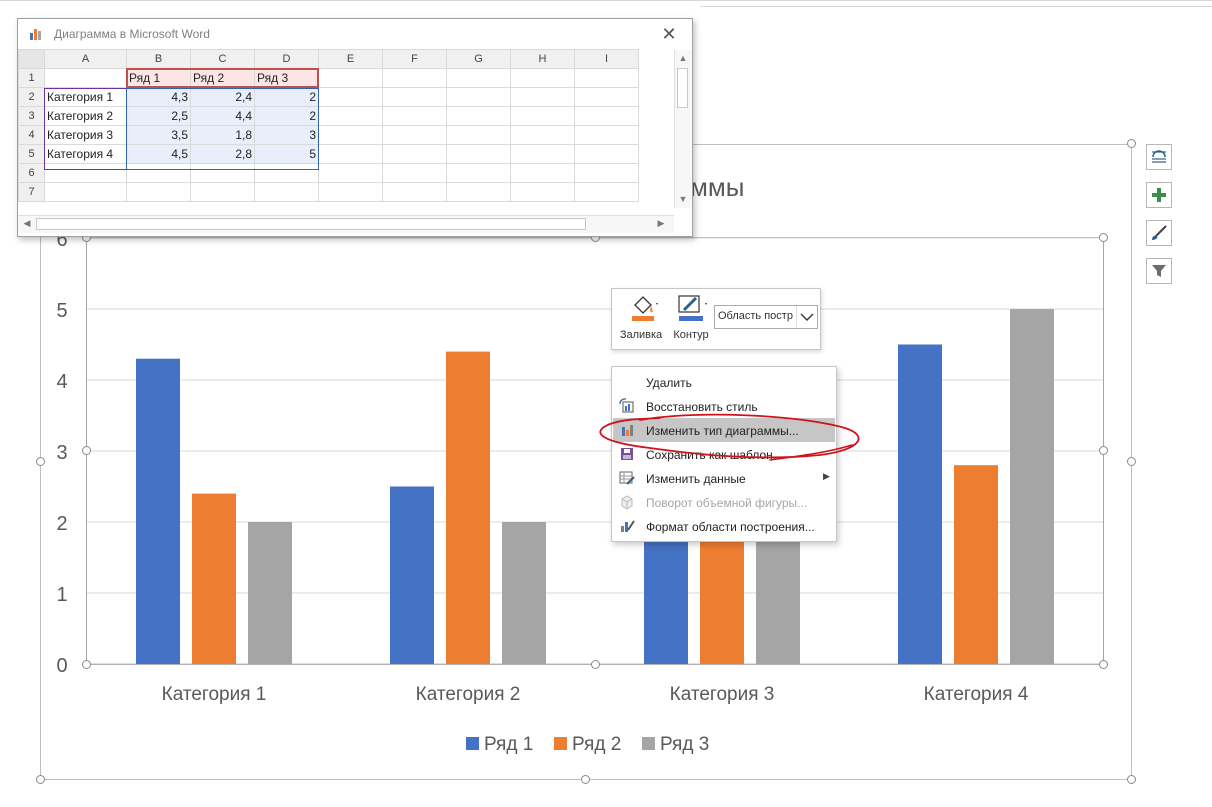 Image resolution: width=1212 pixels, height=807 pixels. I want to click on menu-item-reset-style: Восстановить стиль, so click(724, 406).